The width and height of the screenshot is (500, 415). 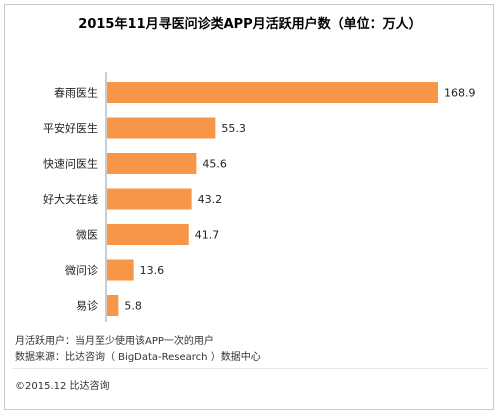 I want to click on chart-title: 2015年11月寻医问诊类APP月活跃用户数（单位：万人）, so click(x=250, y=24).